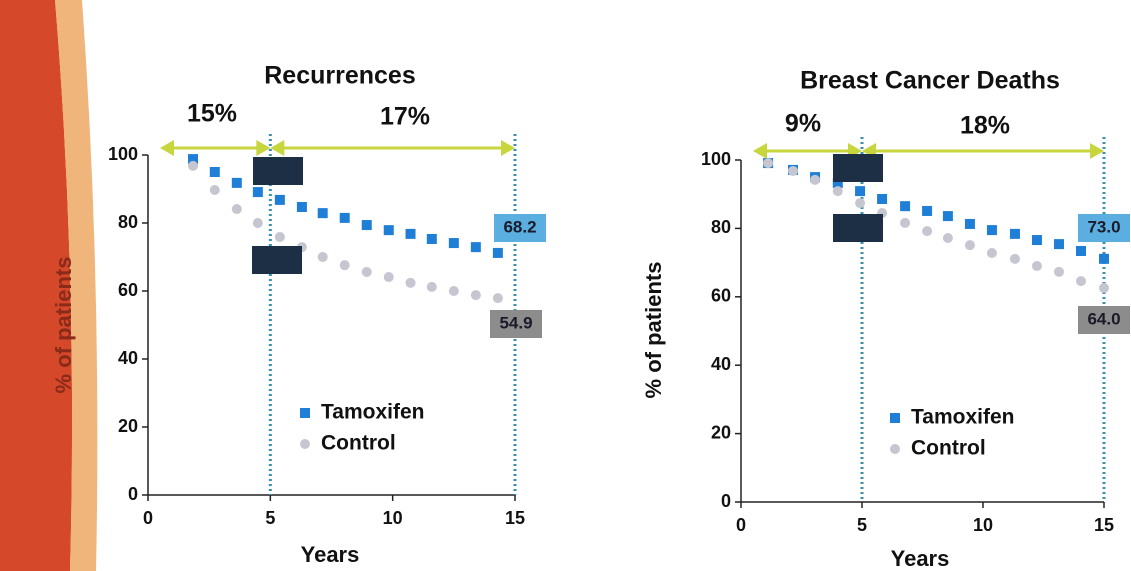  What do you see at coordinates (985, 126) in the screenshot?
I see `annotation: 18%` at bounding box center [985, 126].